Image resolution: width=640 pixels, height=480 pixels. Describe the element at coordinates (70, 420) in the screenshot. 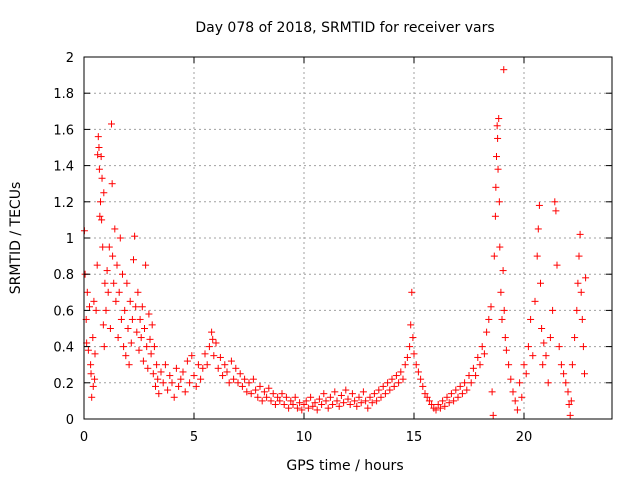

I see `y-tick-label: 0` at that location.